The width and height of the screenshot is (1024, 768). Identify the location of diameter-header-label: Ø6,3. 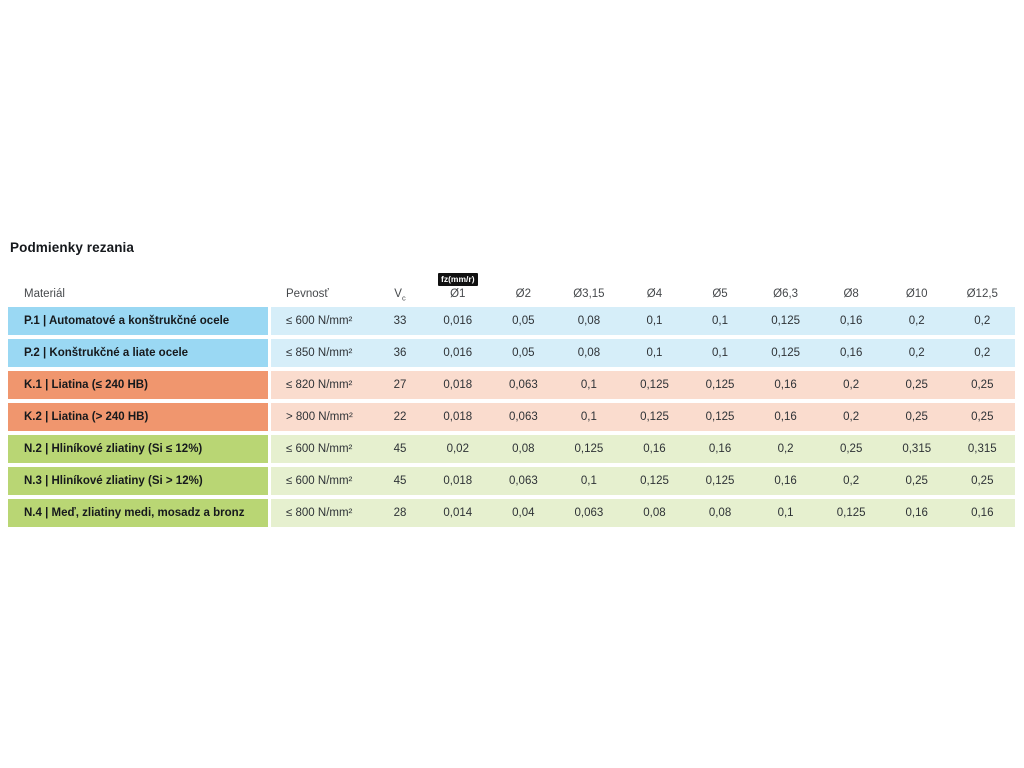
(786, 294).